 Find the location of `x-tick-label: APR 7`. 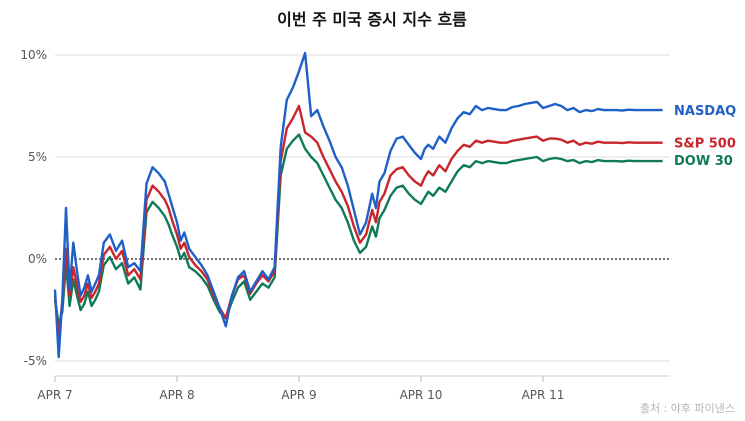

x-tick-label: APR 7 is located at coordinates (54, 395).